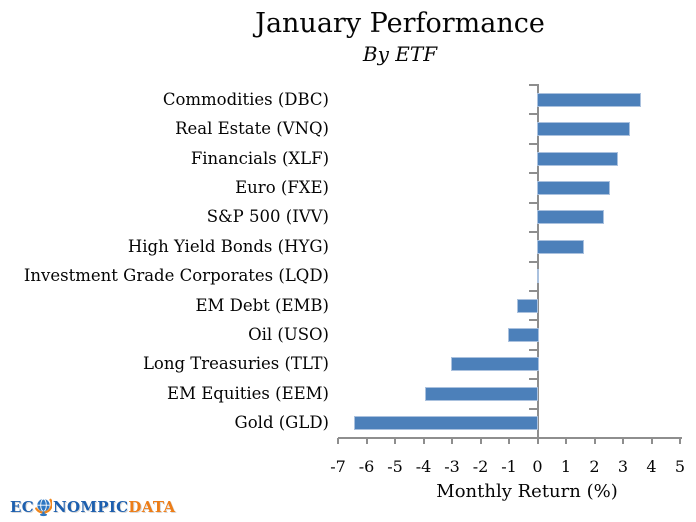 This screenshot has height=522, width=696. Describe the element at coordinates (259, 158) in the screenshot. I see `category-label: Financials (XLF)` at that location.